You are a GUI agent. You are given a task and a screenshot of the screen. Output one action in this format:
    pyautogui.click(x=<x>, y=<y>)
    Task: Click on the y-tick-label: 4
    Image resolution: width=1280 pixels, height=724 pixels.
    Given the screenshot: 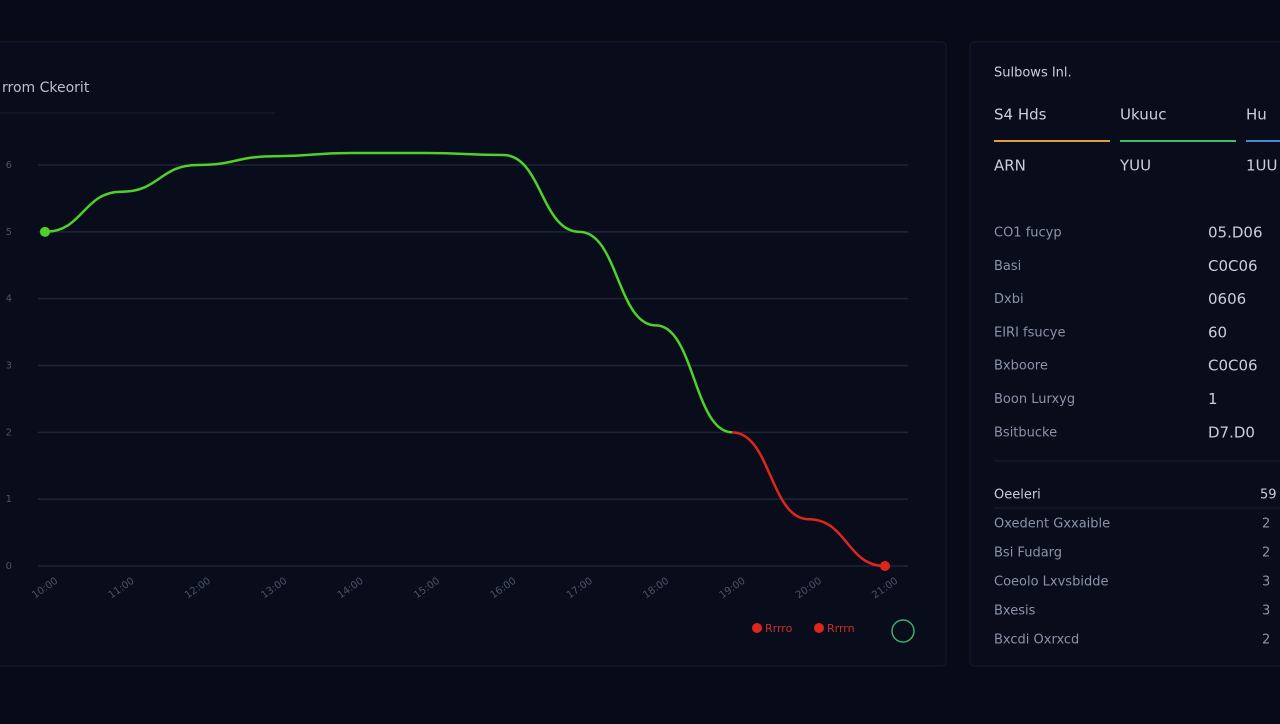 What is the action you would take?
    pyautogui.click(x=9, y=299)
    